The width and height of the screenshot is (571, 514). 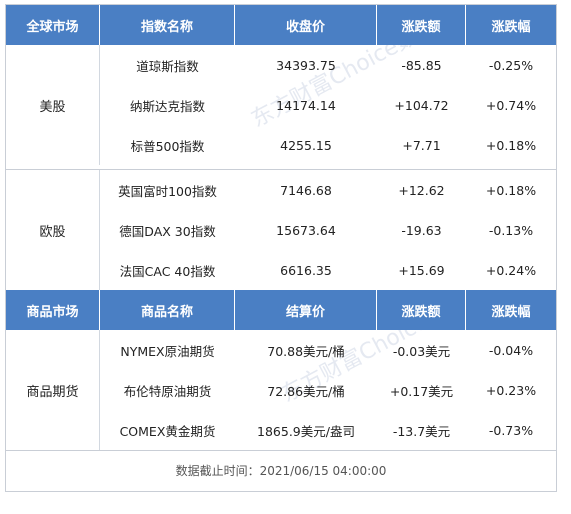 What do you see at coordinates (421, 145) in the screenshot?
I see `row-change: +7.71` at bounding box center [421, 145].